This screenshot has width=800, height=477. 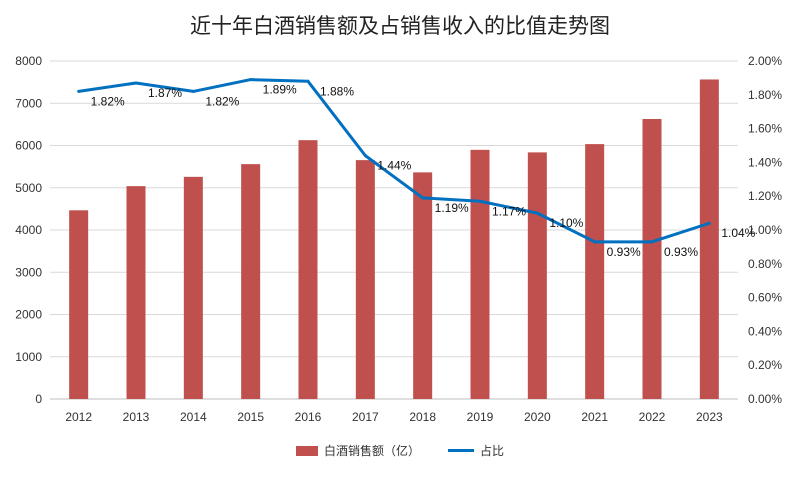 What do you see at coordinates (28, 61) in the screenshot?
I see `y-left-tick-label: 8000` at bounding box center [28, 61].